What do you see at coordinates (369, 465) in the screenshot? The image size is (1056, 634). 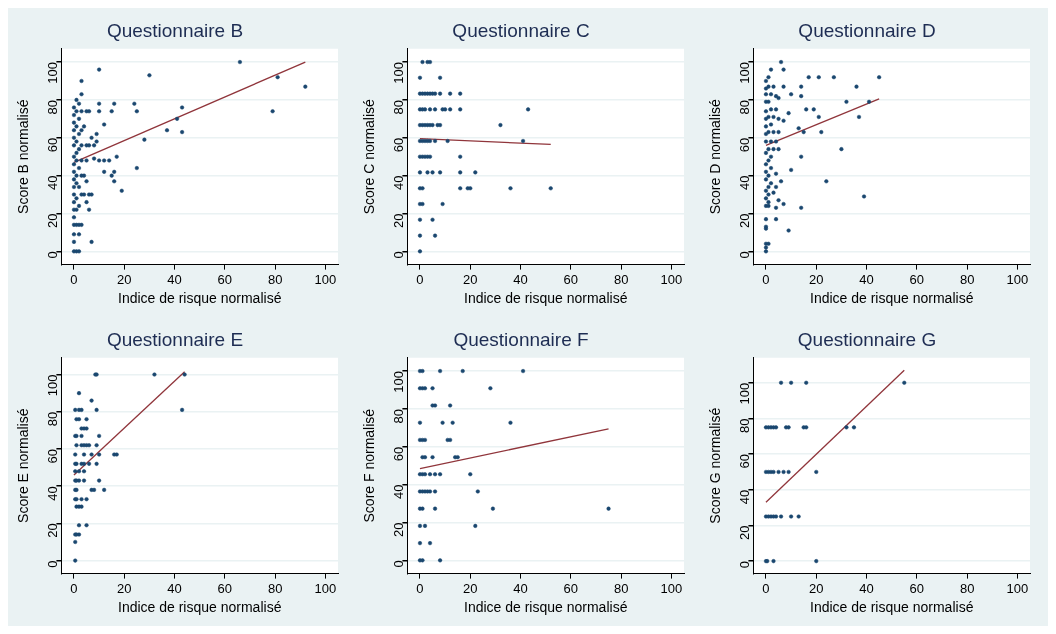 I see `y-axis-title: Score F normalisé` at bounding box center [369, 465].